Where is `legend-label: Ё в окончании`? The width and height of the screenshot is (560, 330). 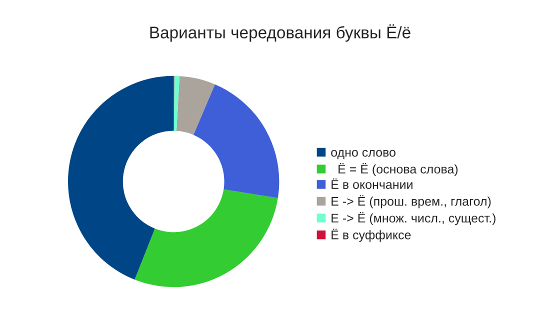
legend-label: Ё в окончании is located at coordinates (372, 183).